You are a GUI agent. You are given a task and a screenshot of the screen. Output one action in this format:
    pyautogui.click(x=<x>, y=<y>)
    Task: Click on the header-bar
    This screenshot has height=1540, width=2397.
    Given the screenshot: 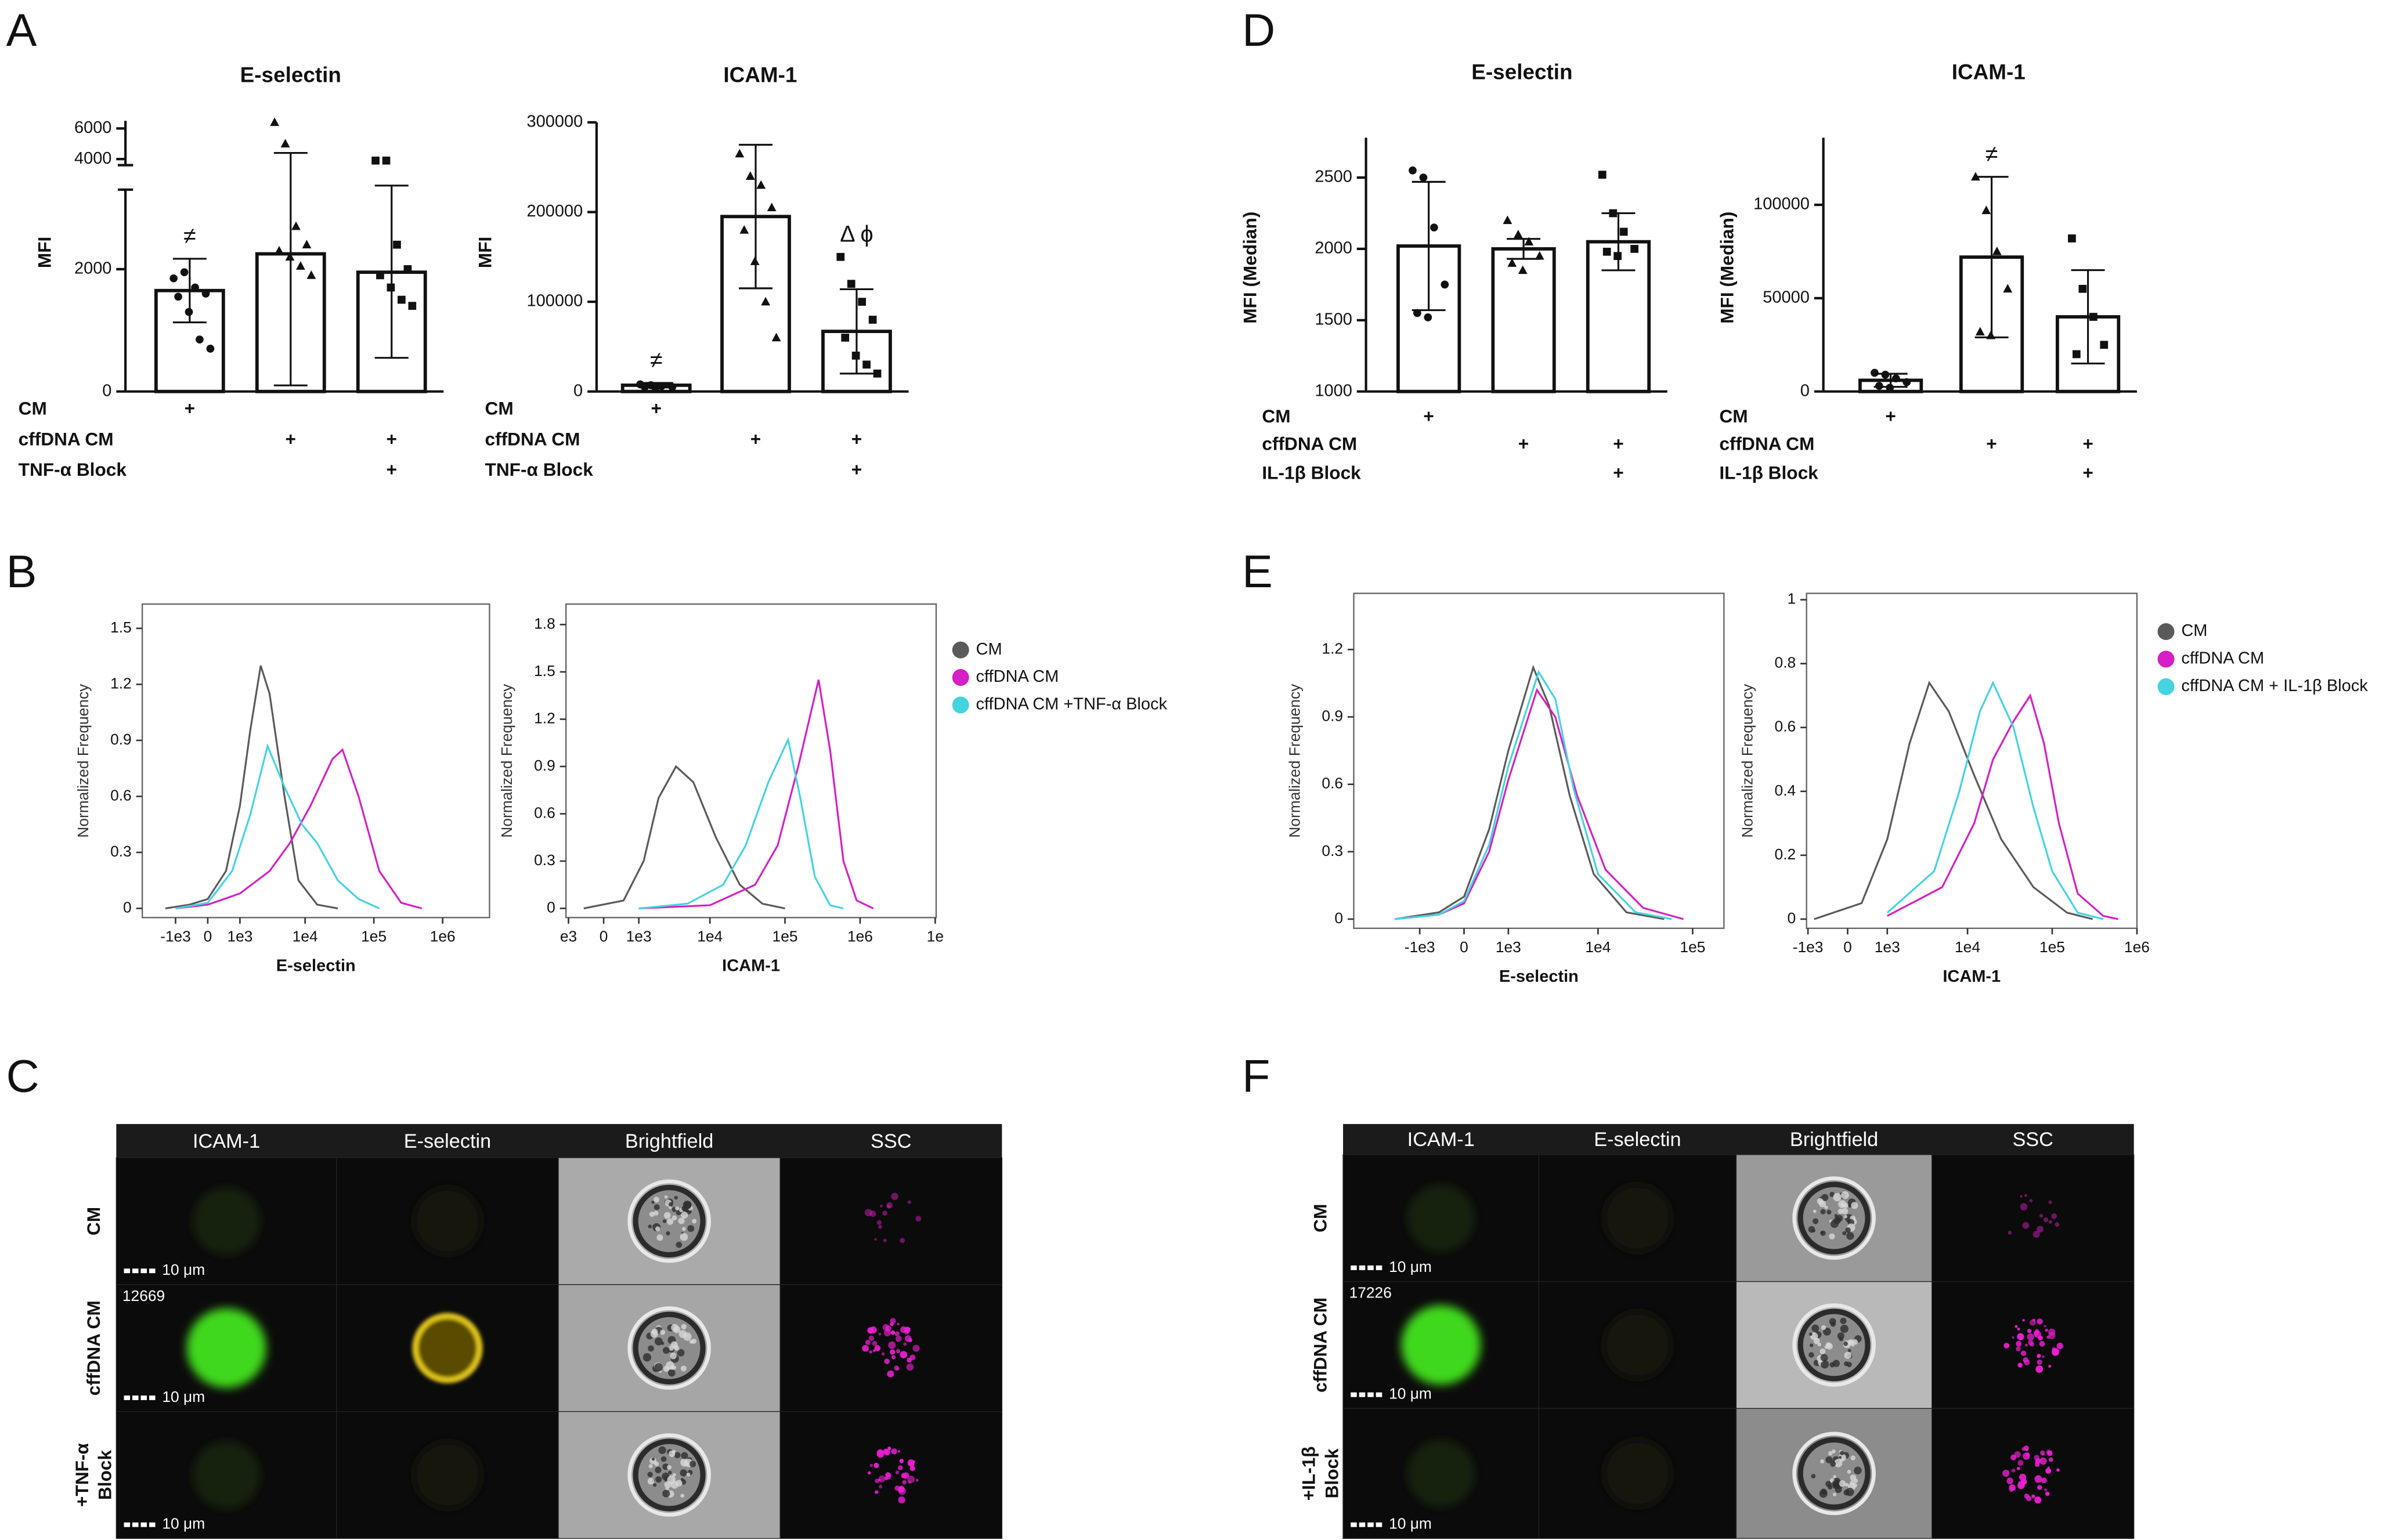 What is the action you would take?
    pyautogui.click(x=559, y=1141)
    